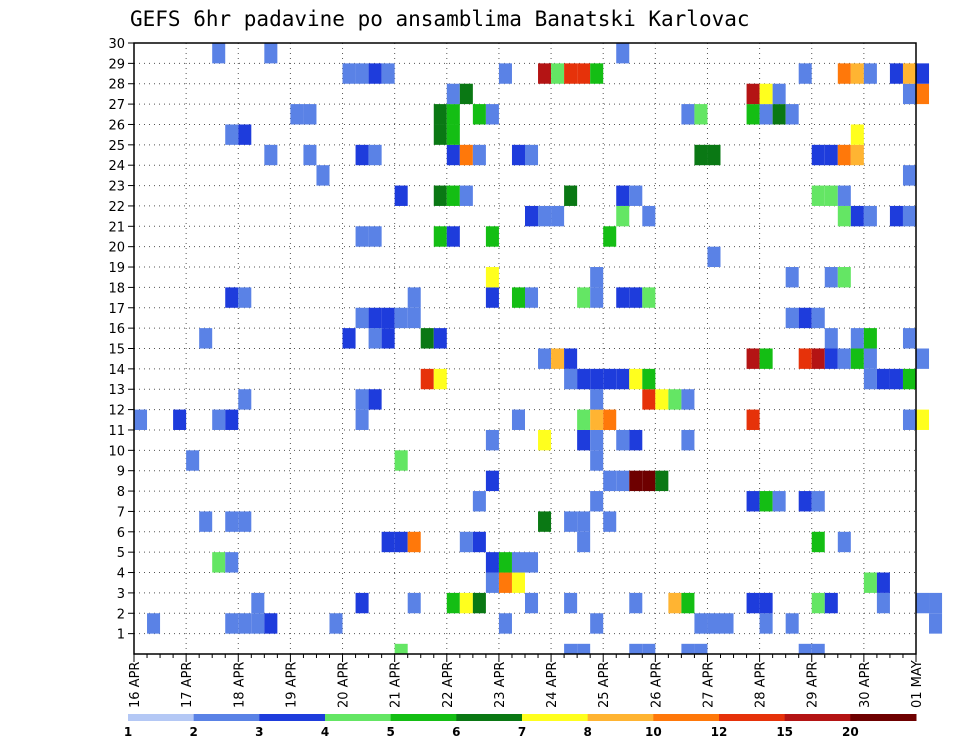 The width and height of the screenshot is (960, 742). What do you see at coordinates (653, 732) in the screenshot?
I see `legend-label: 10` at bounding box center [653, 732].